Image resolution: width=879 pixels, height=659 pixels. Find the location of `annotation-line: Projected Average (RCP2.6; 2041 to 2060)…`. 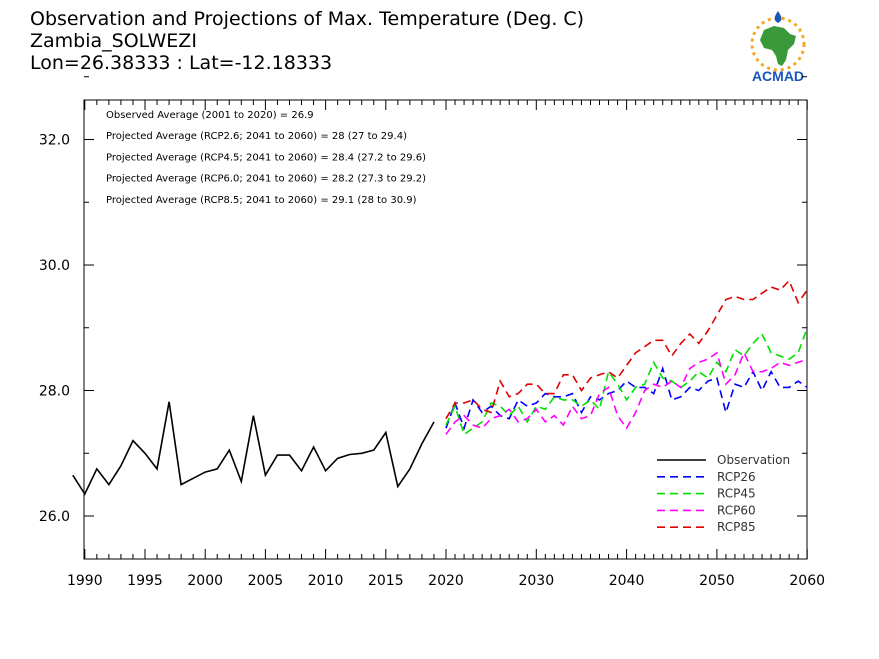

annotation-line: Projected Average (RCP2.6; 2041 to 2060)… is located at coordinates (256, 136).